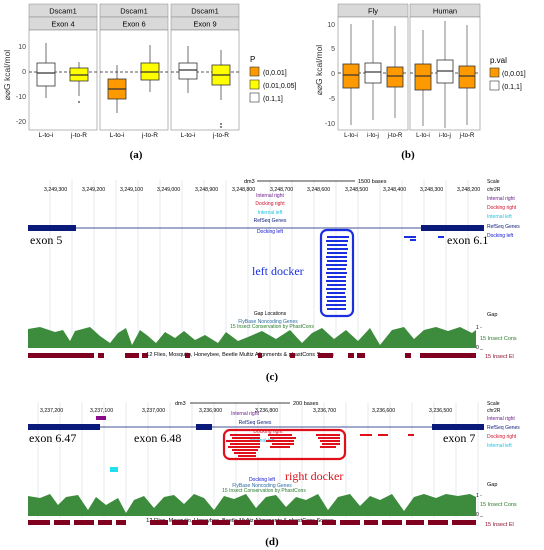 This screenshot has height=550, width=544. Describe the element at coordinates (7, 75) in the screenshot. I see `panel-a-y-axis-label: ⌀⌀G kcal/mol` at that location.